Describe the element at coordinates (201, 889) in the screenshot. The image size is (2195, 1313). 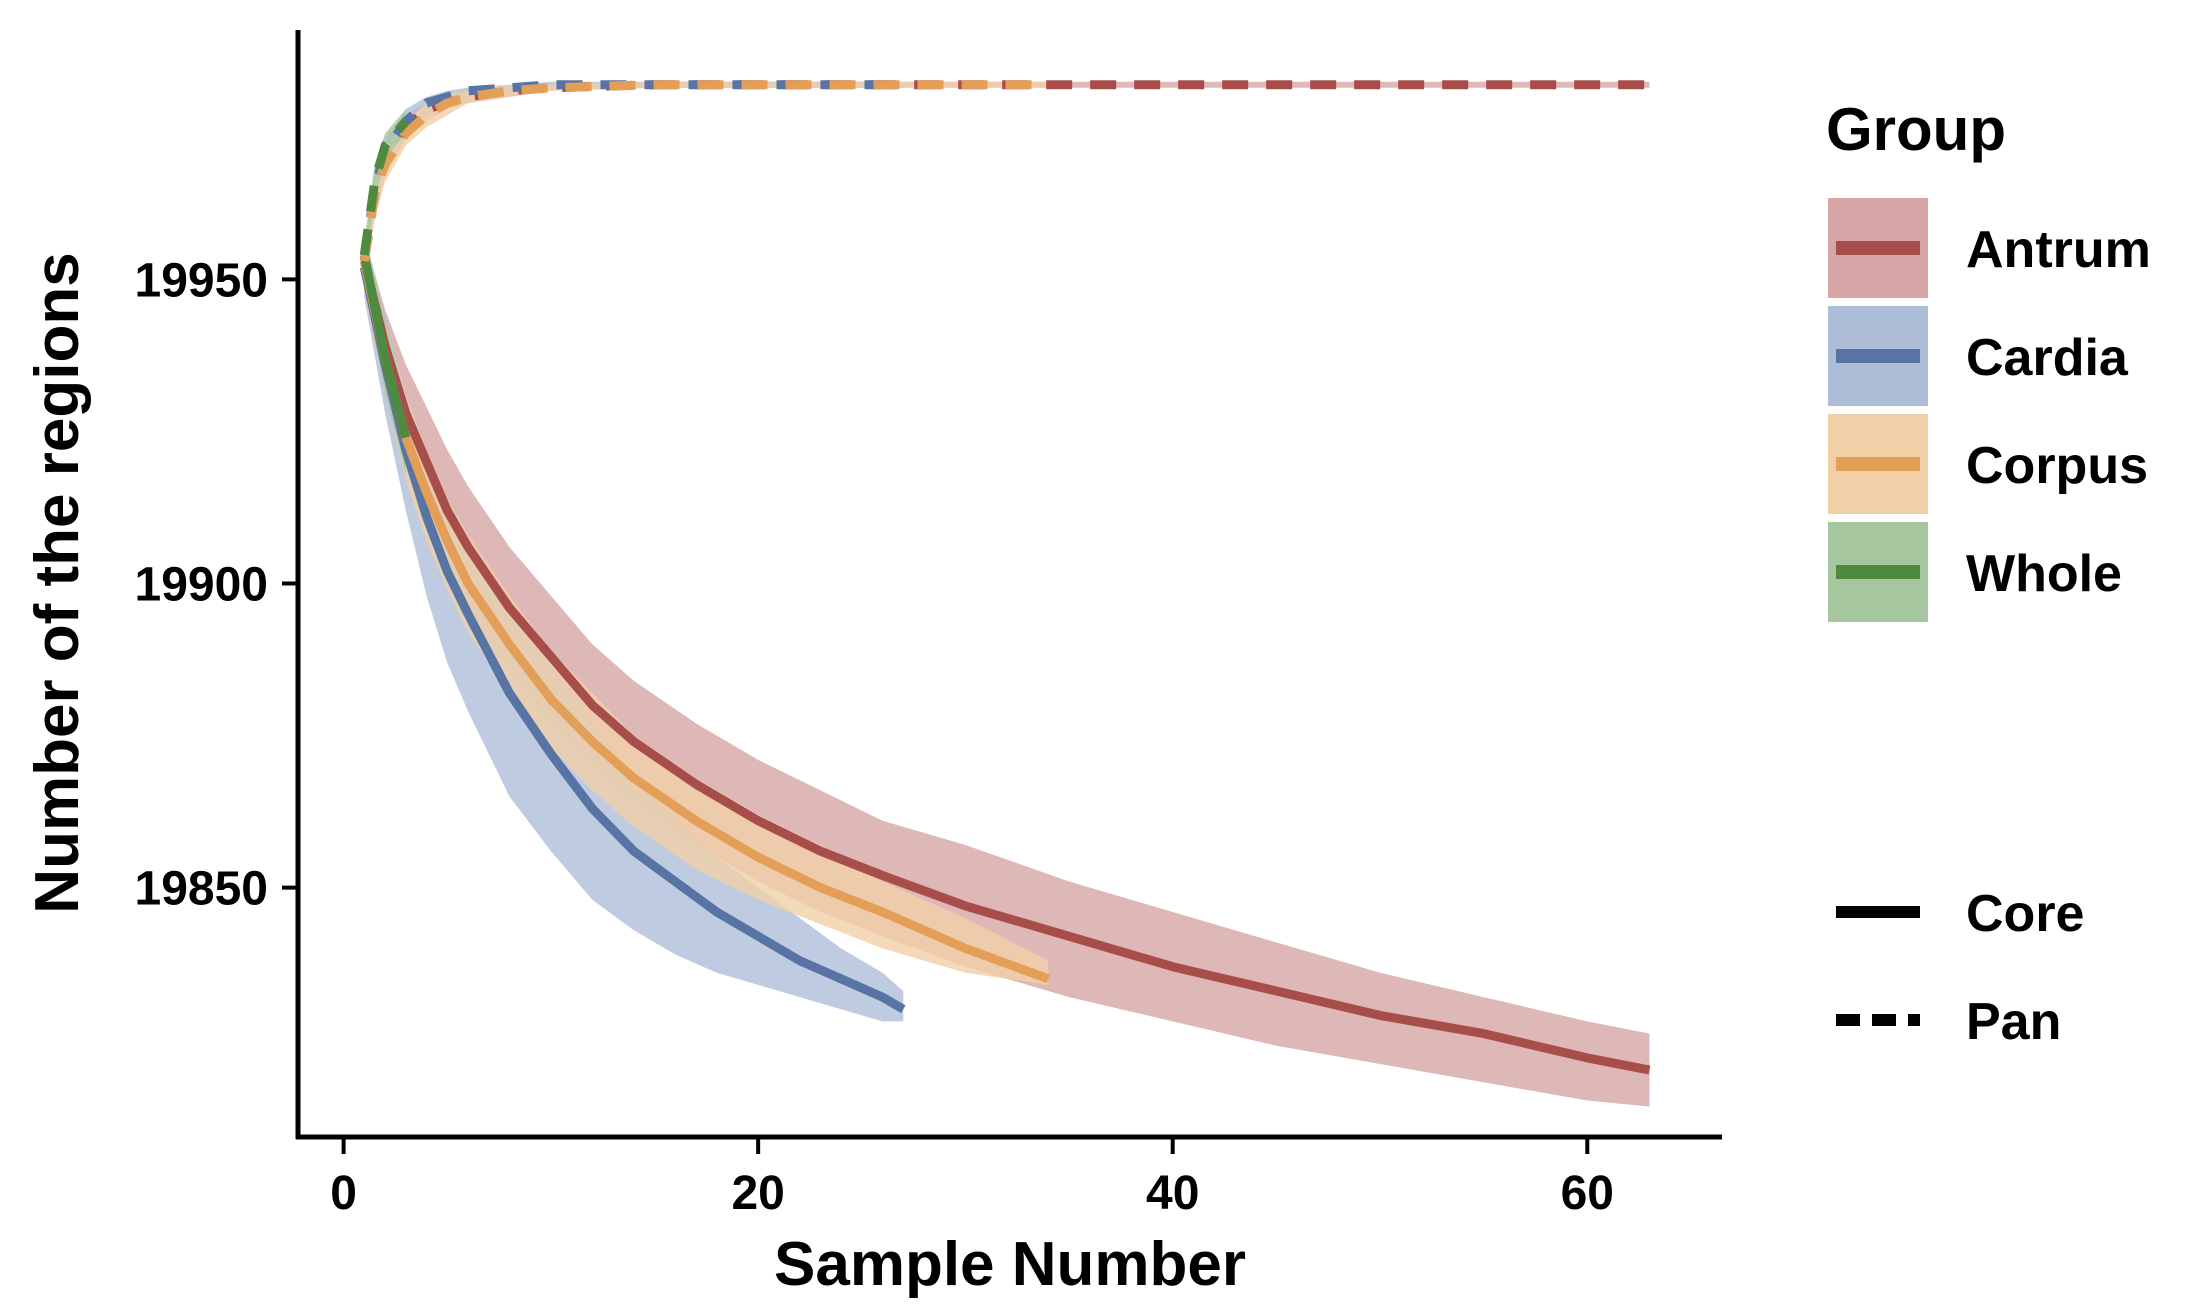
I see `y-tick-label: 19850` at that location.